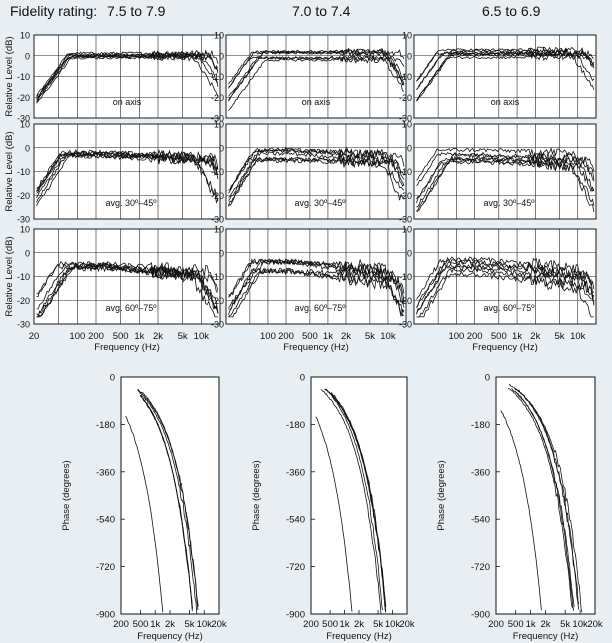 The height and width of the screenshot is (643, 612). I want to click on mag-xtick-label: 200, so click(286, 336).